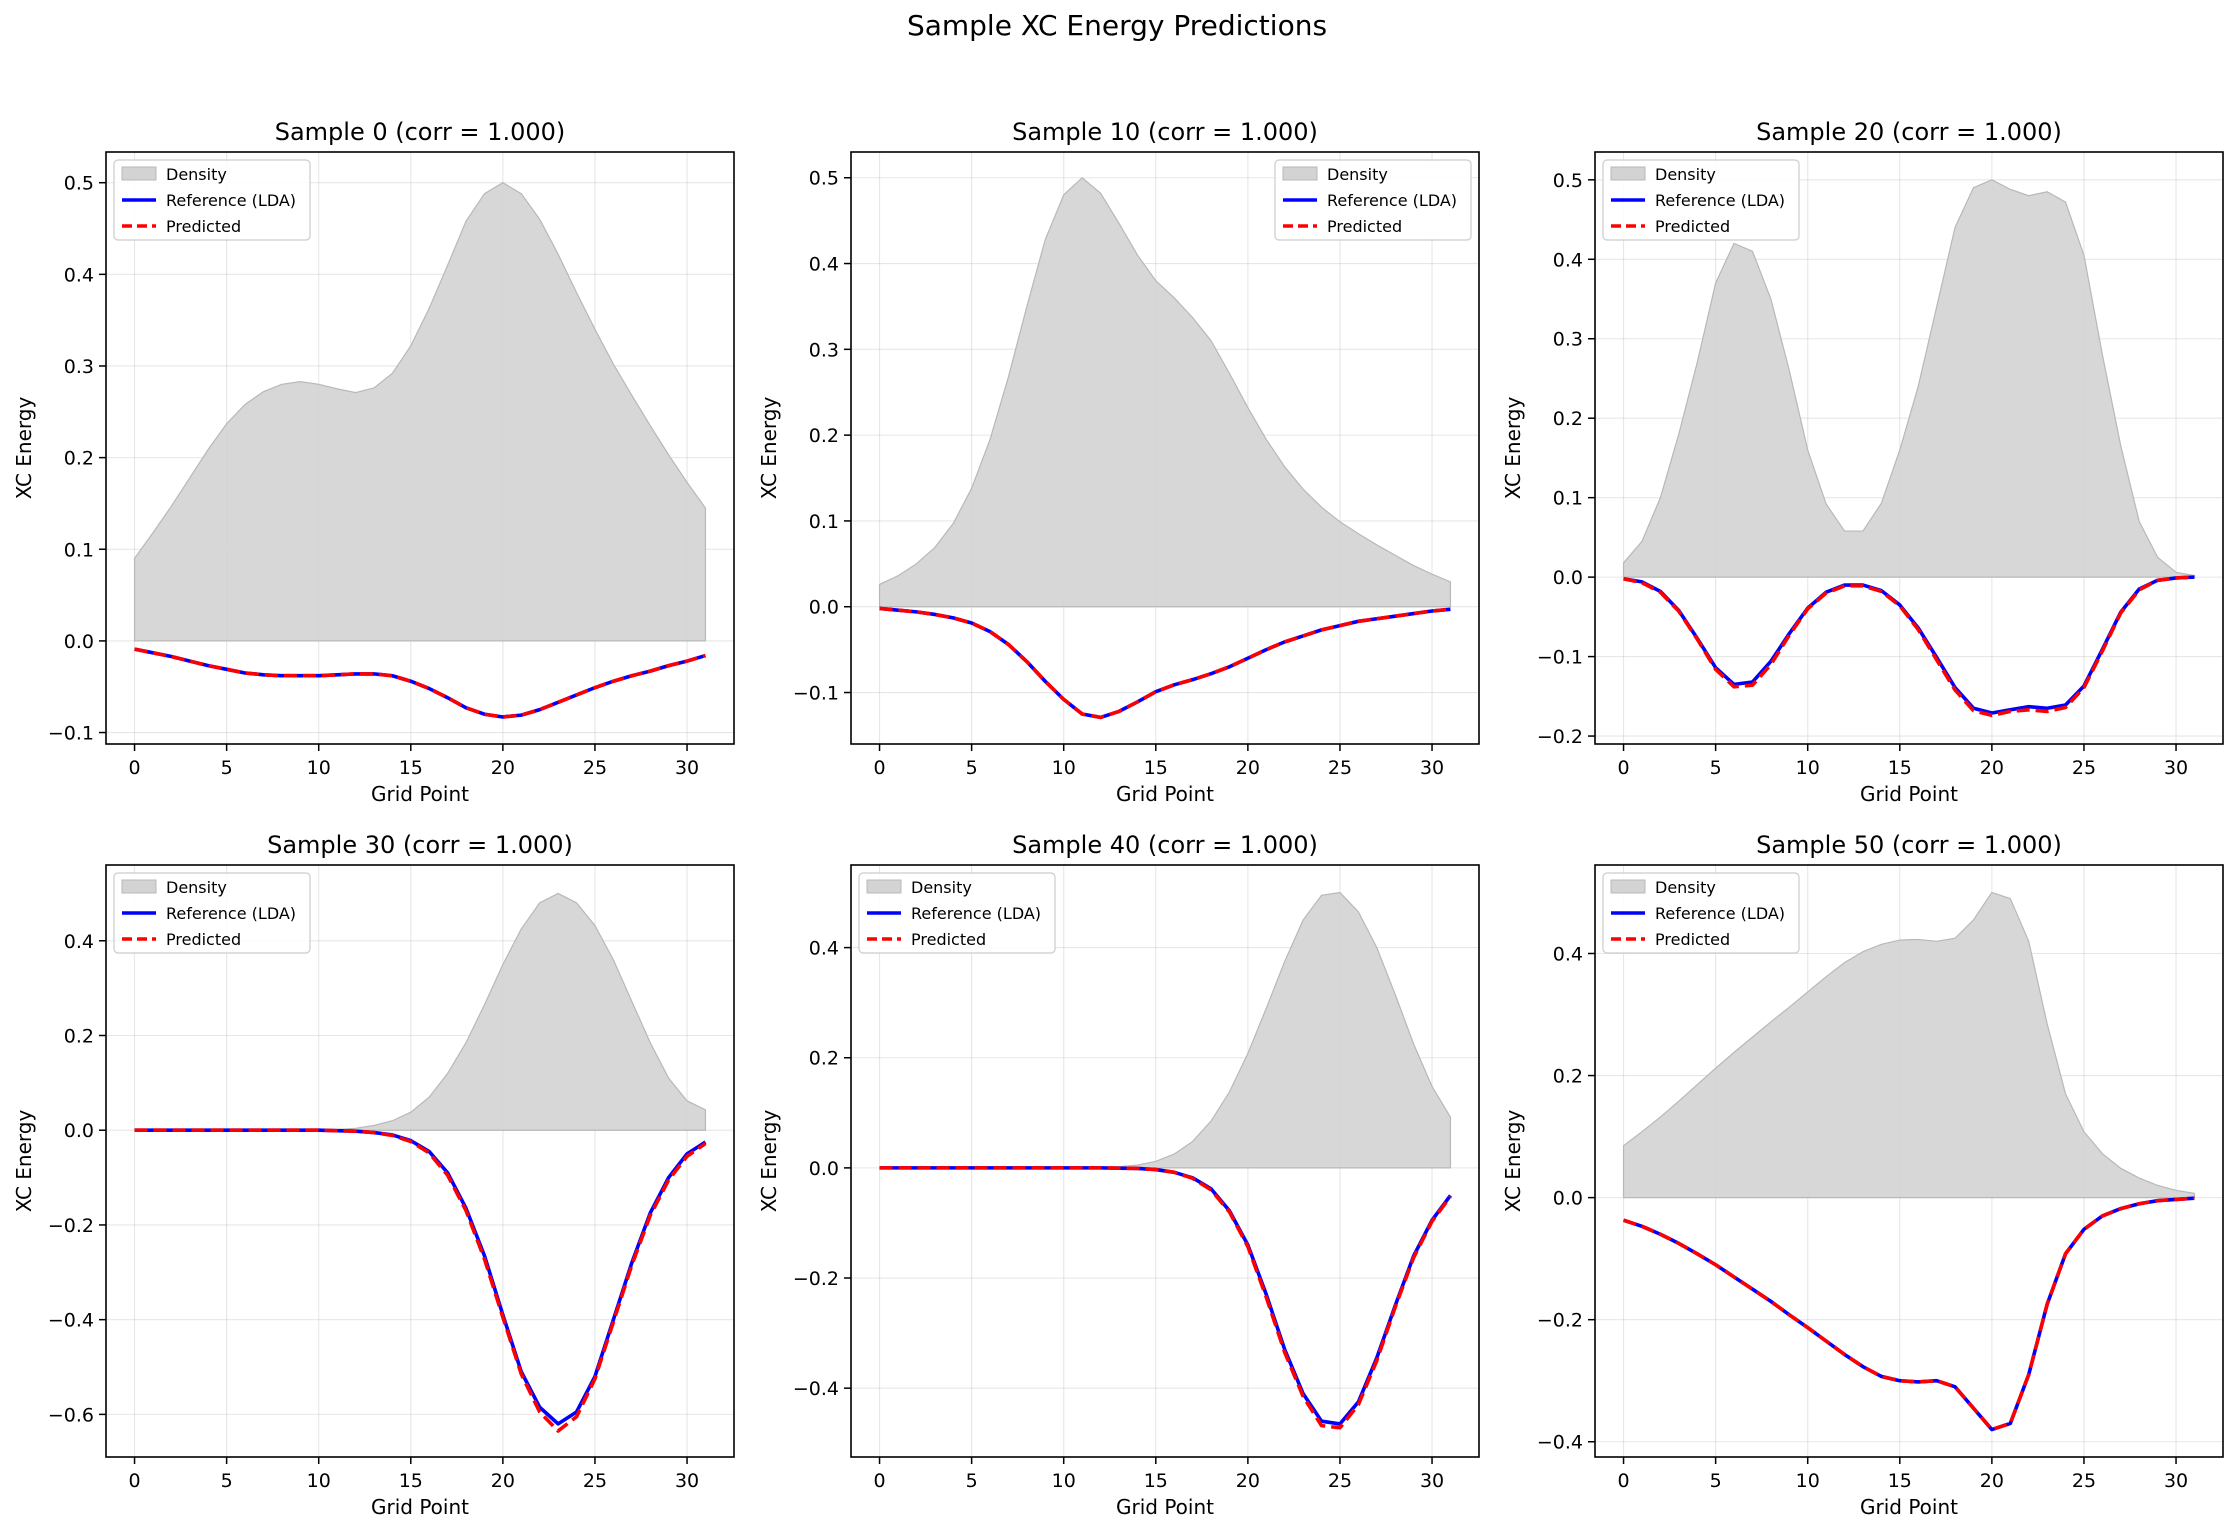 The height and width of the screenshot is (1535, 2234). Describe the element at coordinates (1165, 132) in the screenshot. I see `panel-title: Sample 10 (corr = 1.000)` at that location.